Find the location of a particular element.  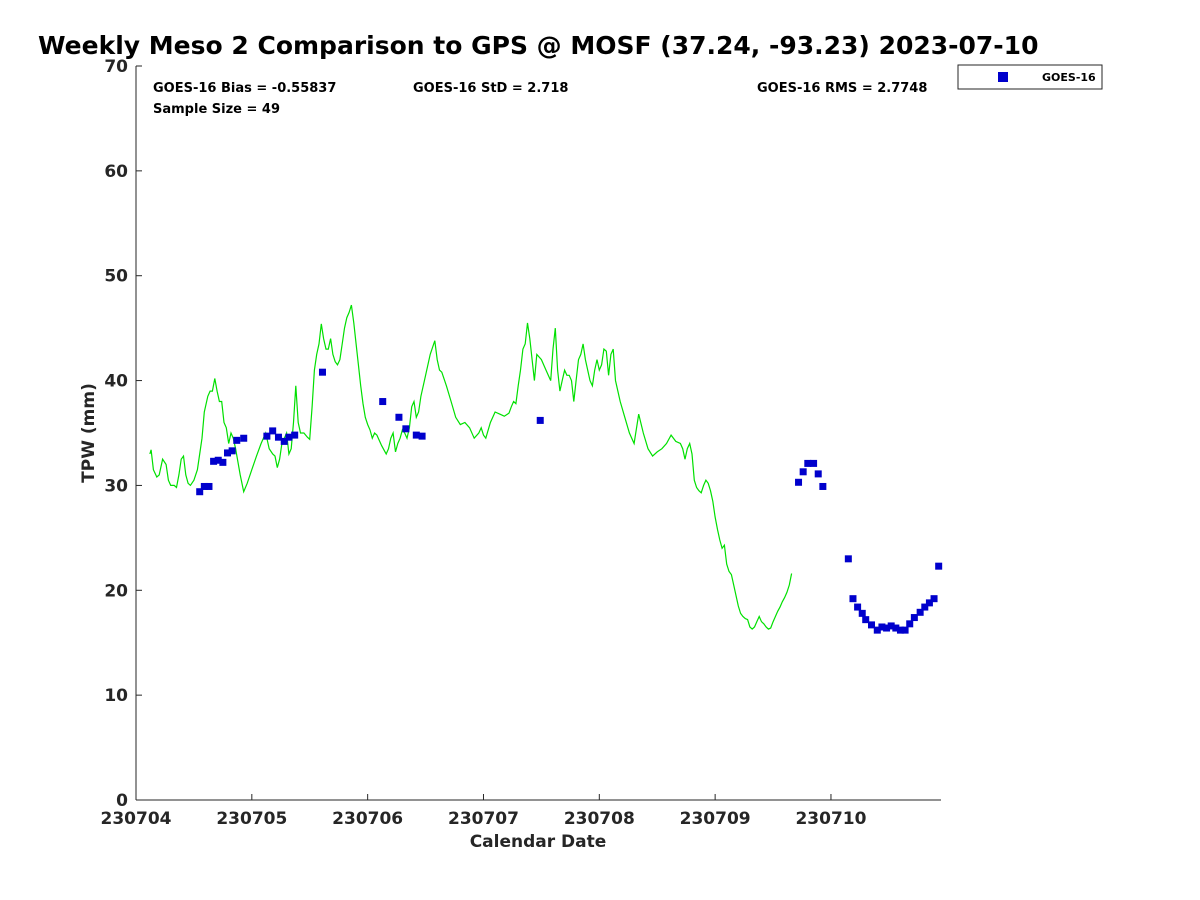

y-tick-label: 20 is located at coordinates (116, 591).